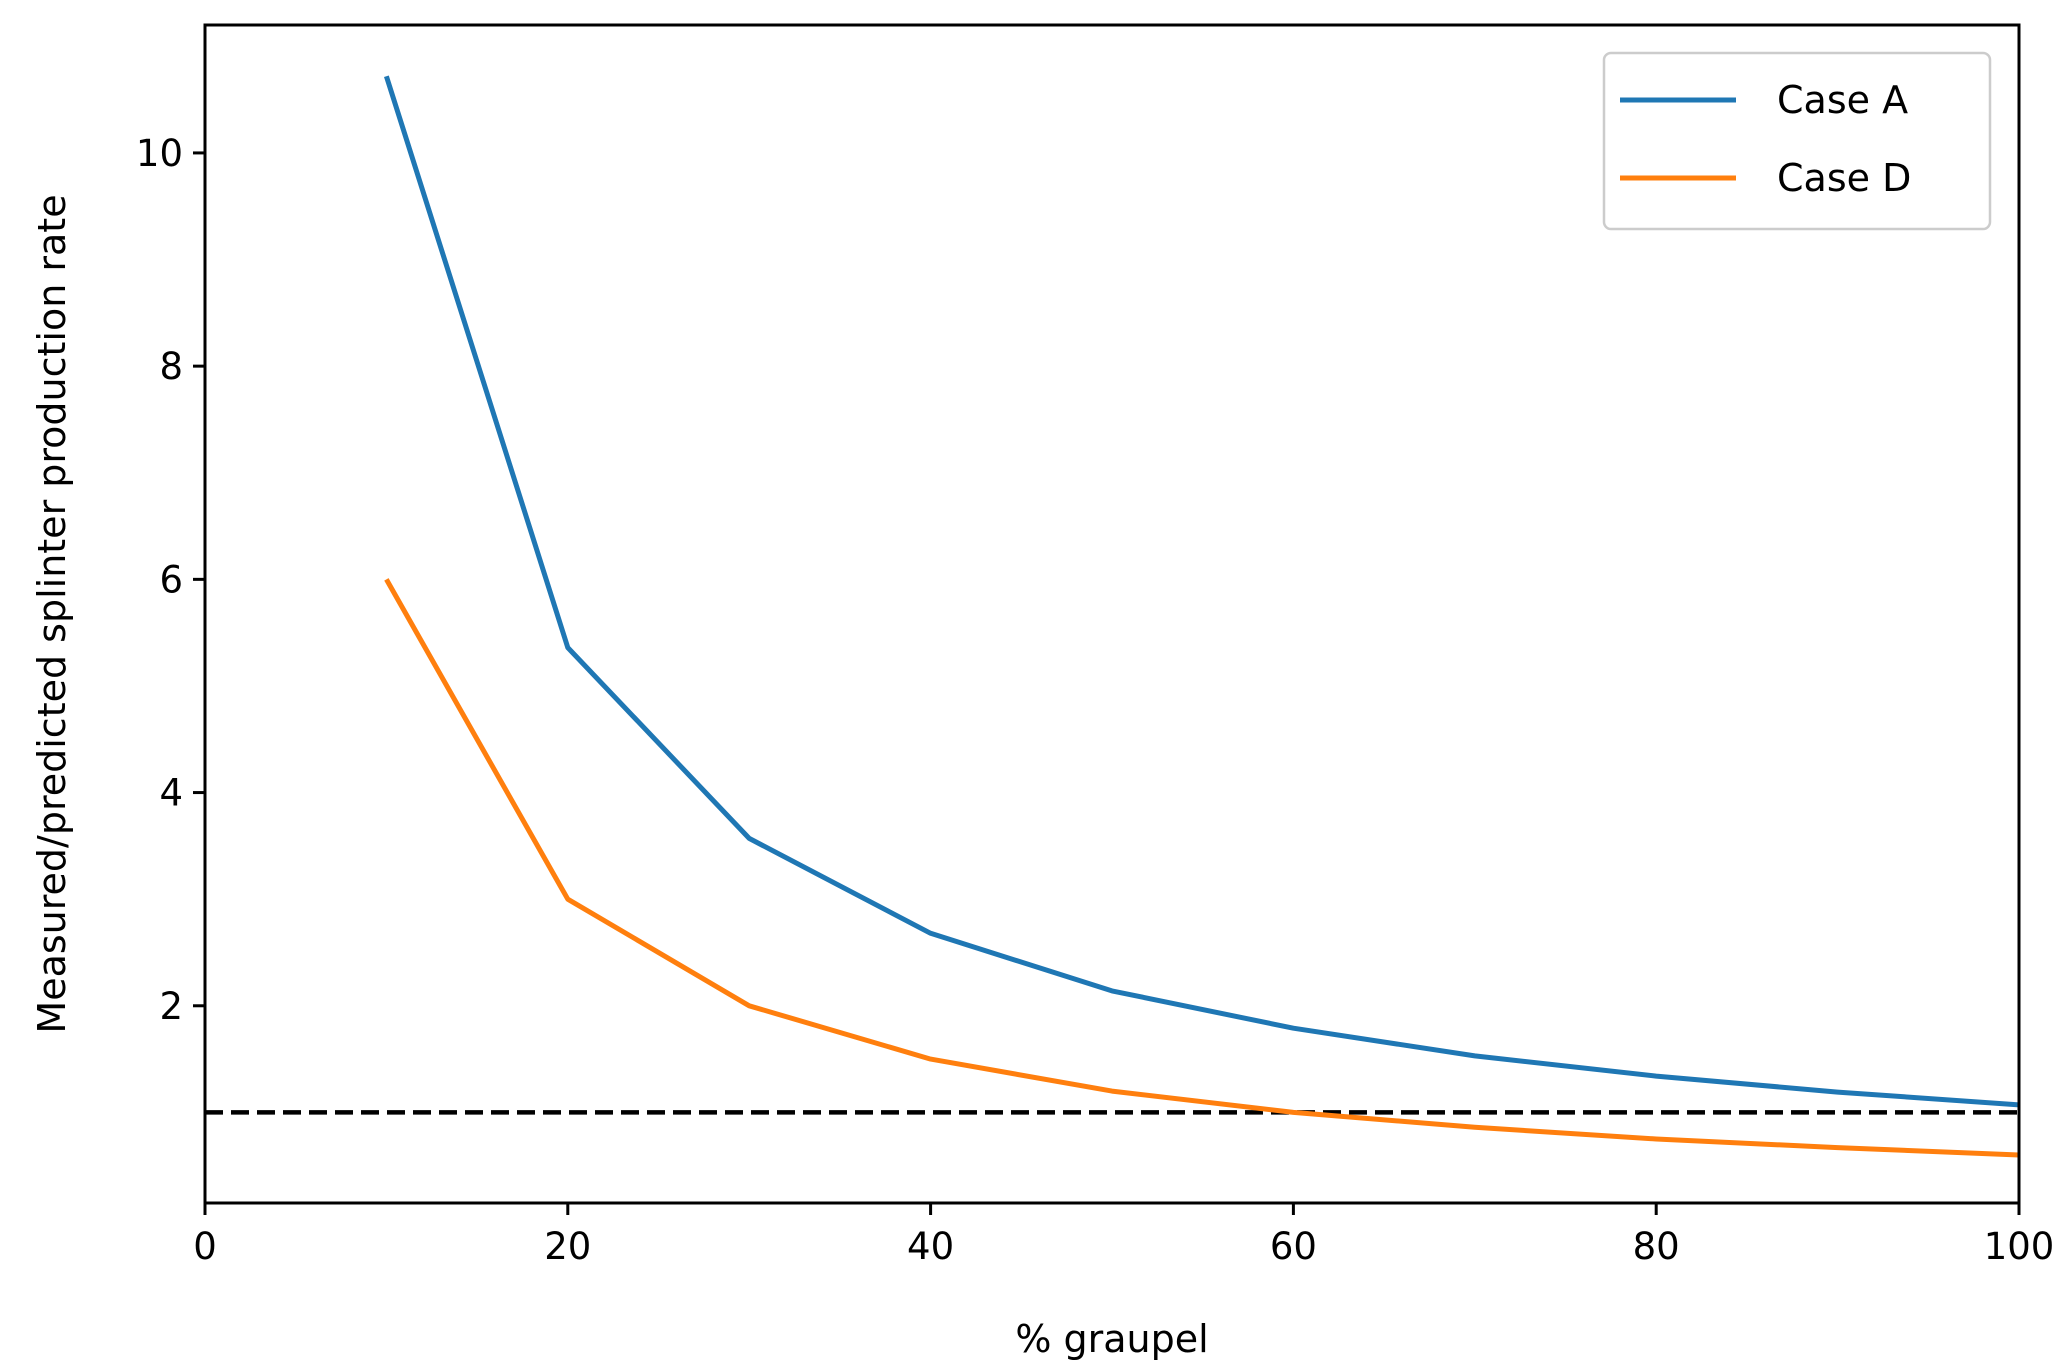 The image size is (2066, 1371). What do you see at coordinates (1123, 1235) in the screenshot?
I see `x-axis-ticks: 0 20 40 60 80 100` at bounding box center [1123, 1235].